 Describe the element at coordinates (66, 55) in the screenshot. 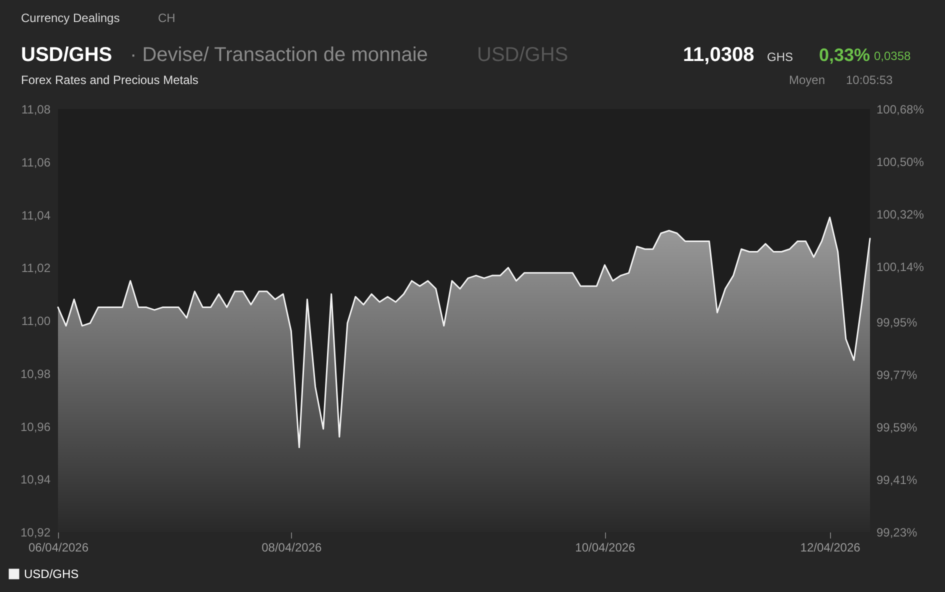

I see `chart-title: USD/GHS` at that location.